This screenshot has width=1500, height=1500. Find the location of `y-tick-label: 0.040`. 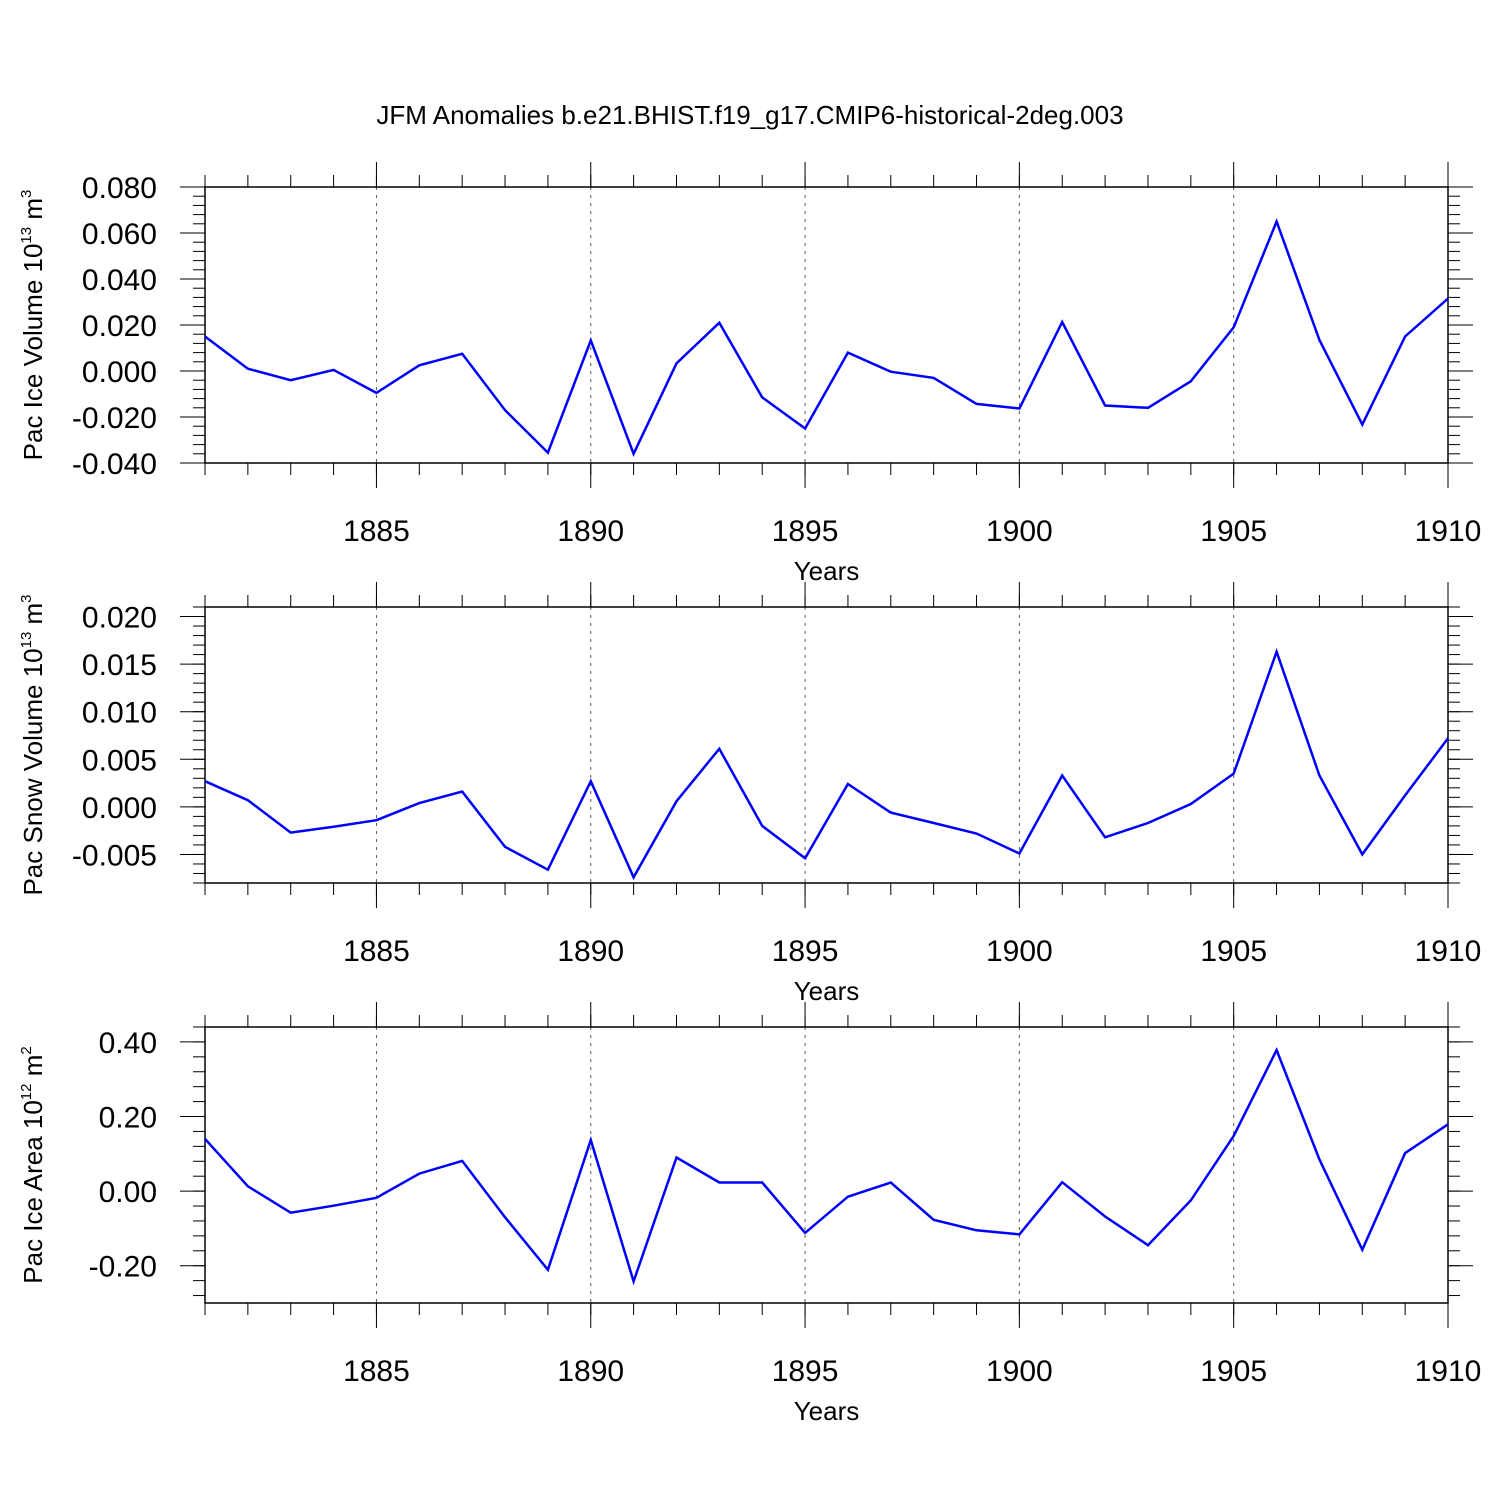

y-tick-label: 0.040 is located at coordinates (119, 280).